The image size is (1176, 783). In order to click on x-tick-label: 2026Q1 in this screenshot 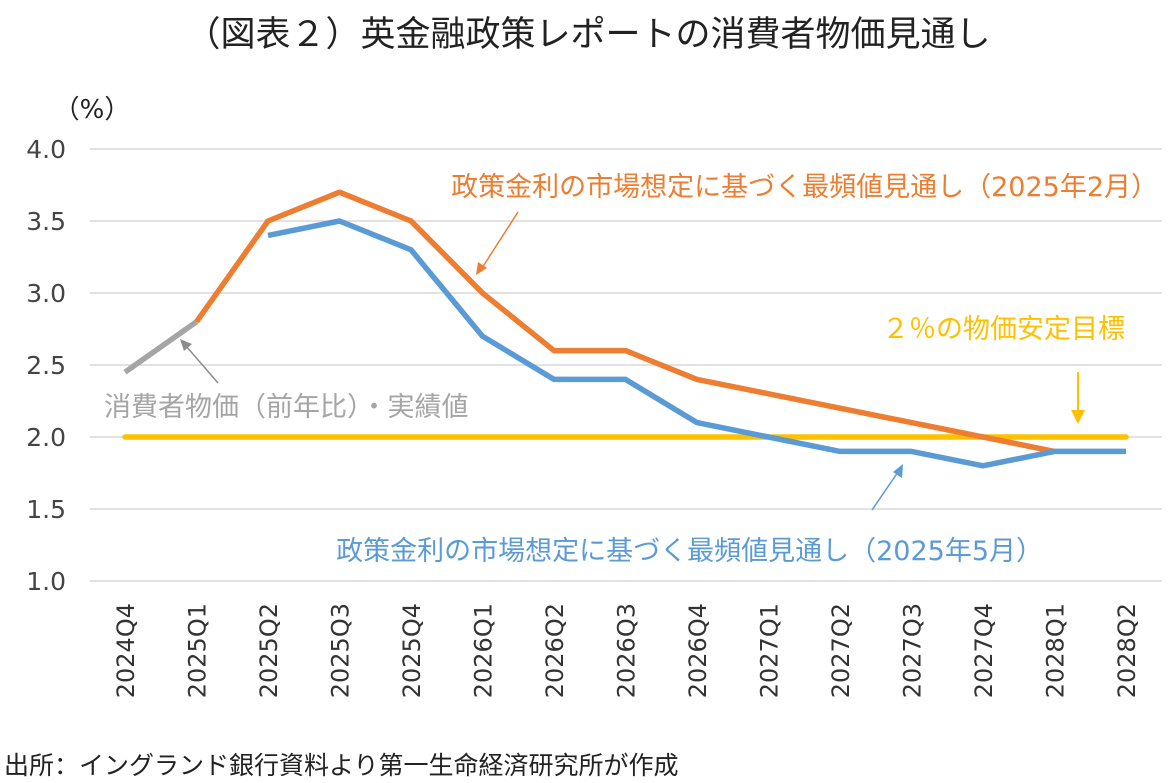, I will do `click(484, 650)`.